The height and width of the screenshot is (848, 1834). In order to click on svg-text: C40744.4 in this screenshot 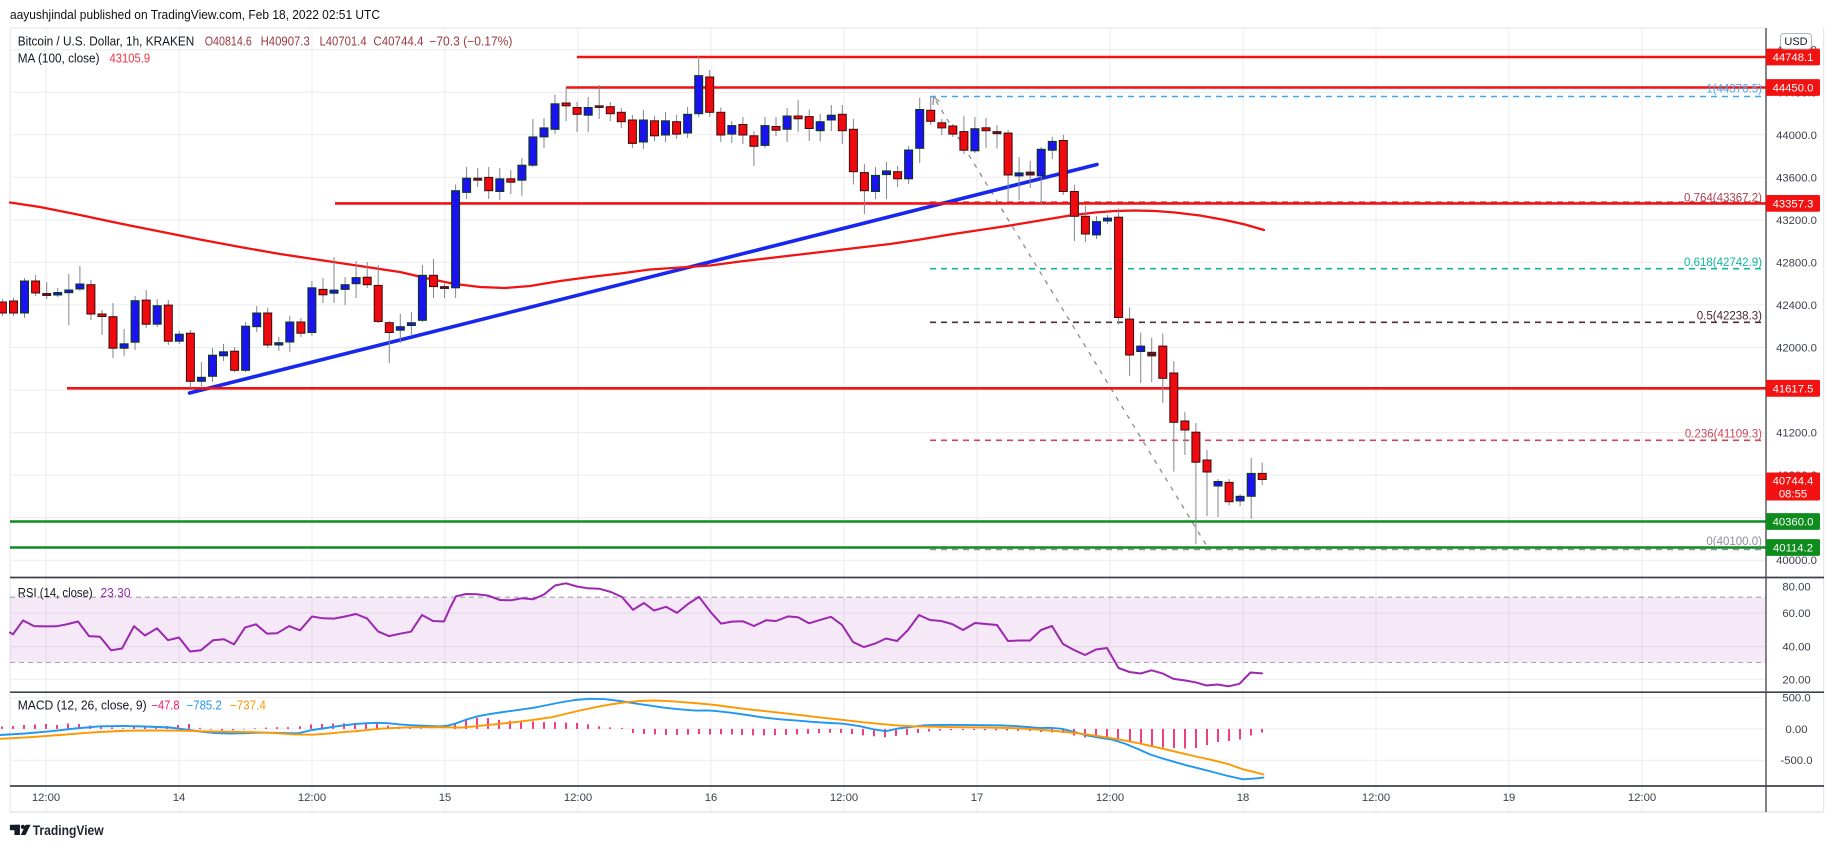, I will do `click(398, 41)`.